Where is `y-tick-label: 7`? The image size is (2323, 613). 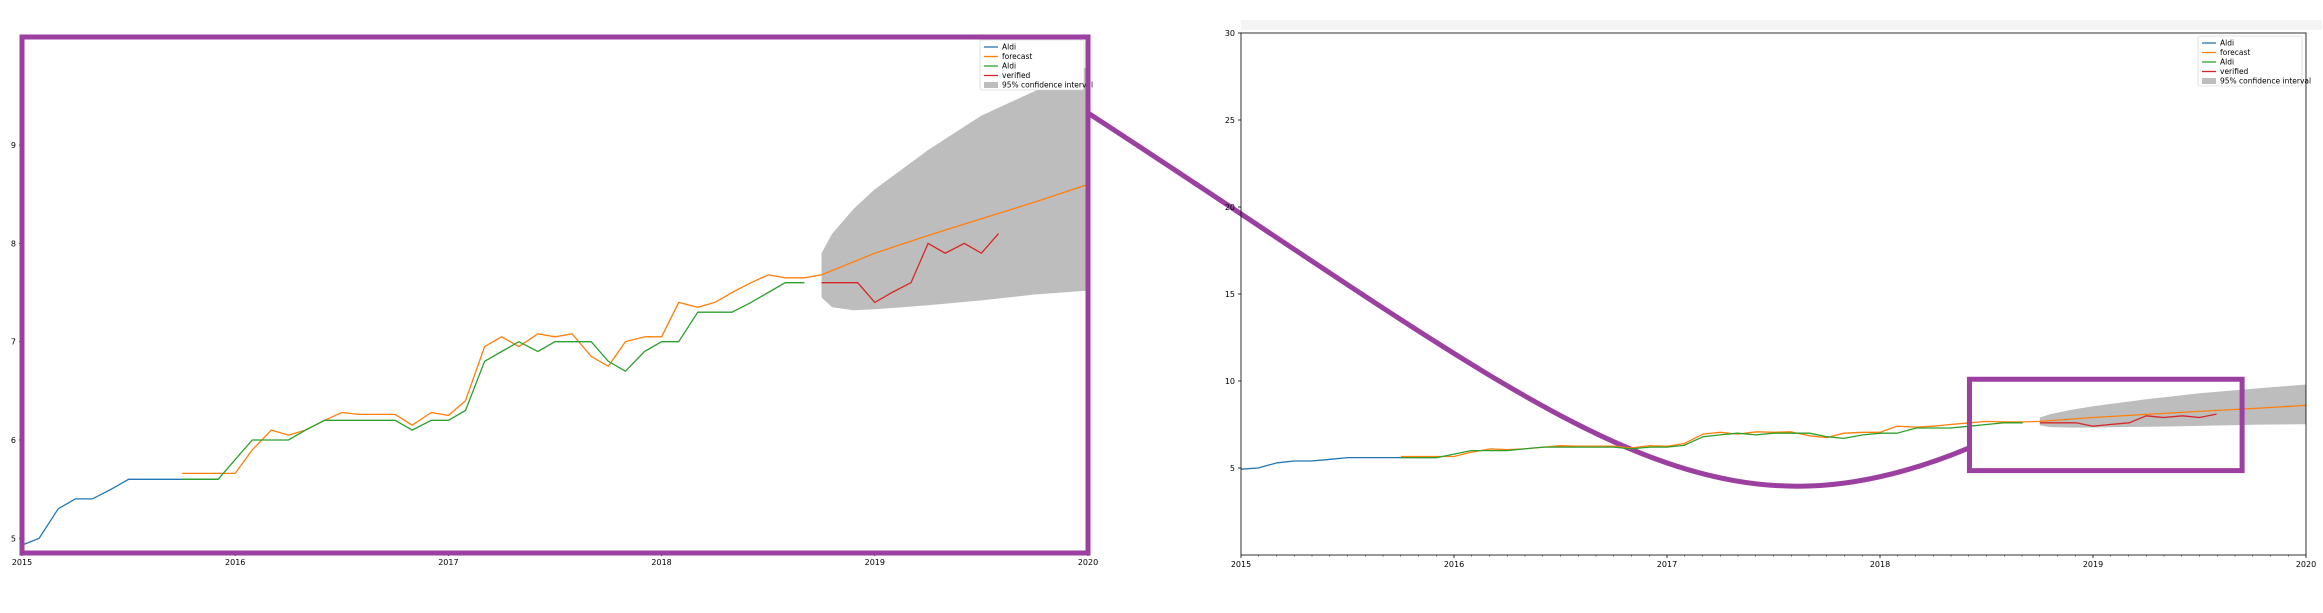 y-tick-label: 7 is located at coordinates (13, 342).